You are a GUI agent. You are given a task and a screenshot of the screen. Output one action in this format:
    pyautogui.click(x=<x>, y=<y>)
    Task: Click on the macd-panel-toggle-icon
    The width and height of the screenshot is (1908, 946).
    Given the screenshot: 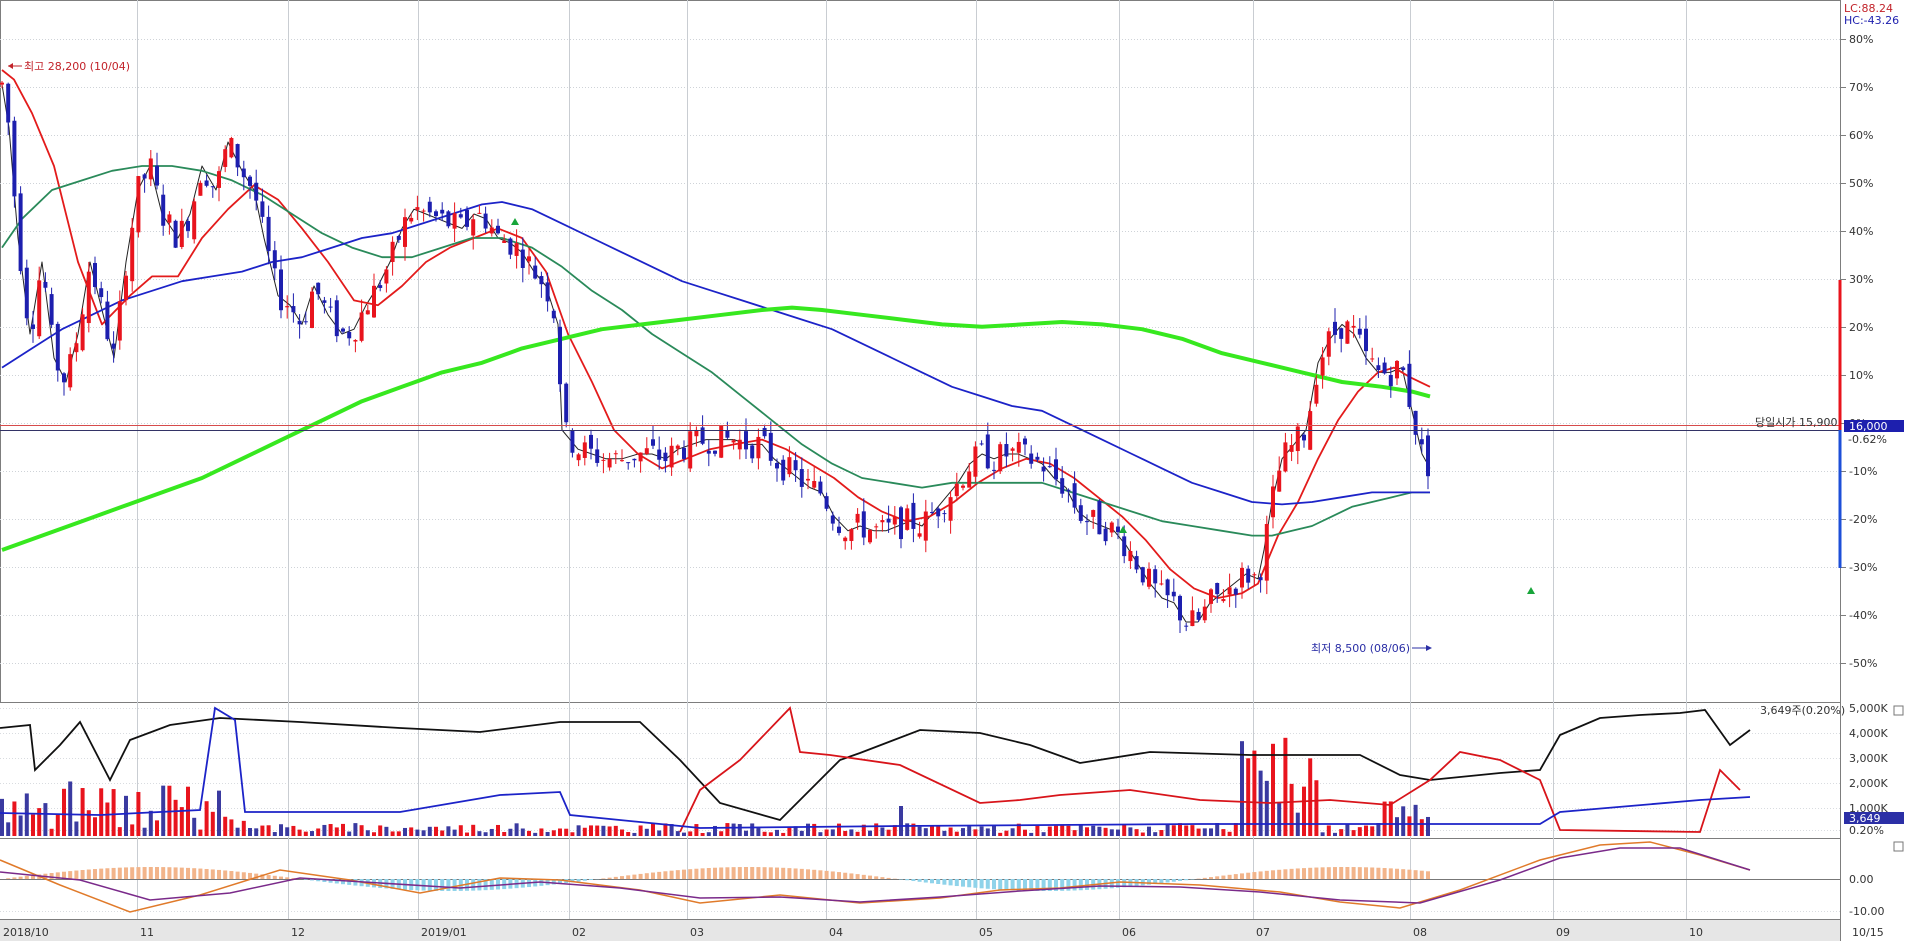 What is the action you would take?
    pyautogui.click(x=1898, y=846)
    